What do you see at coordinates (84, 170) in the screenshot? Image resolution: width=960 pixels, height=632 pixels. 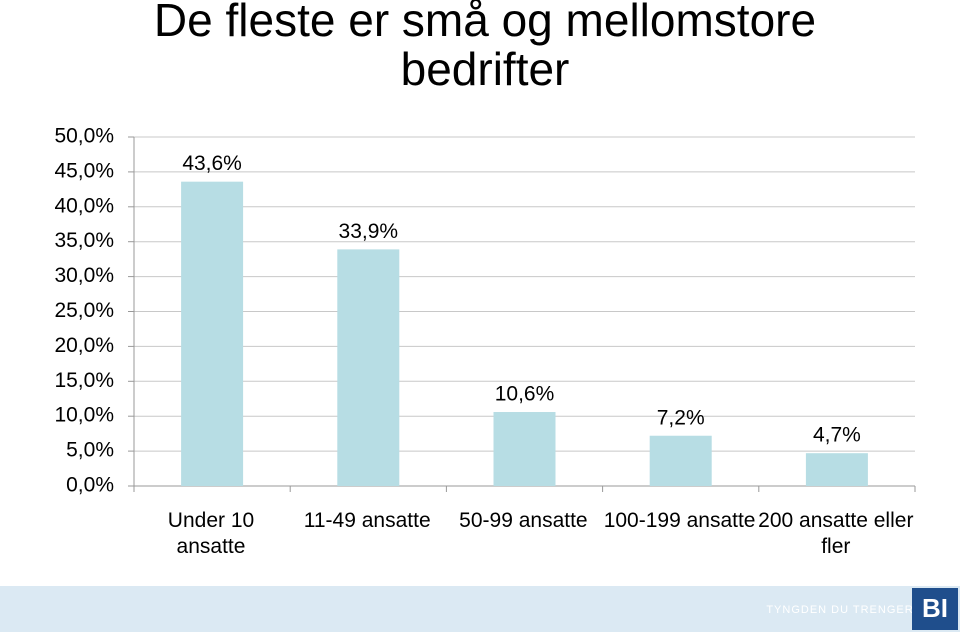 I see `y-tick-label: 45,0%` at bounding box center [84, 170].